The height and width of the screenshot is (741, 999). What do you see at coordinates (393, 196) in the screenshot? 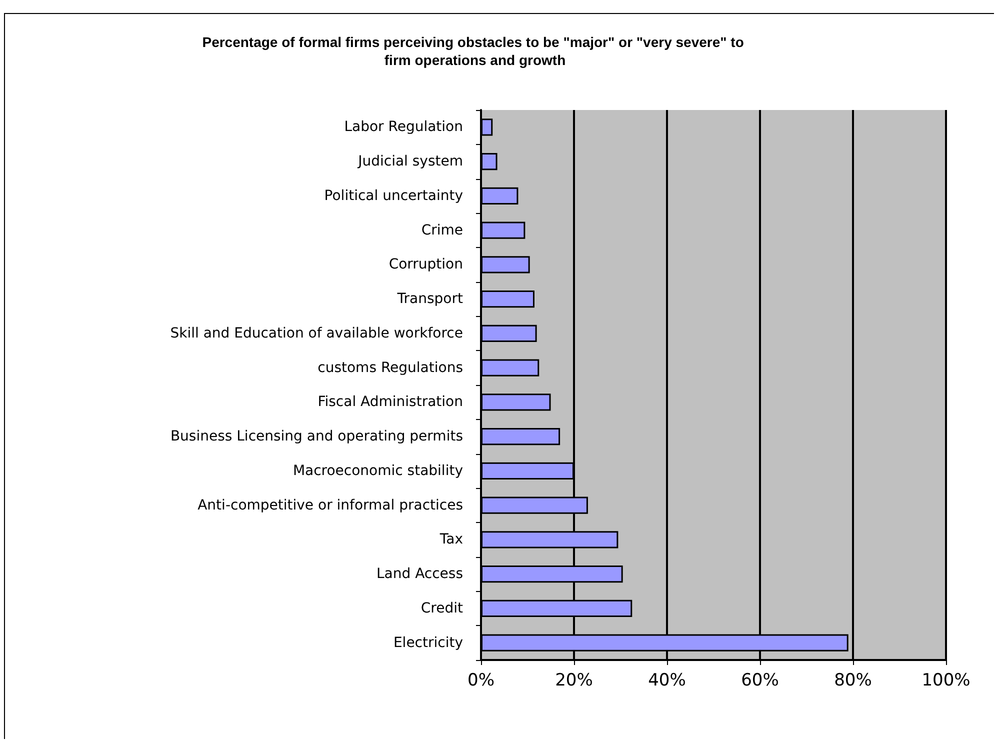
I see `y-tick-label: Political uncertainty` at bounding box center [393, 196].